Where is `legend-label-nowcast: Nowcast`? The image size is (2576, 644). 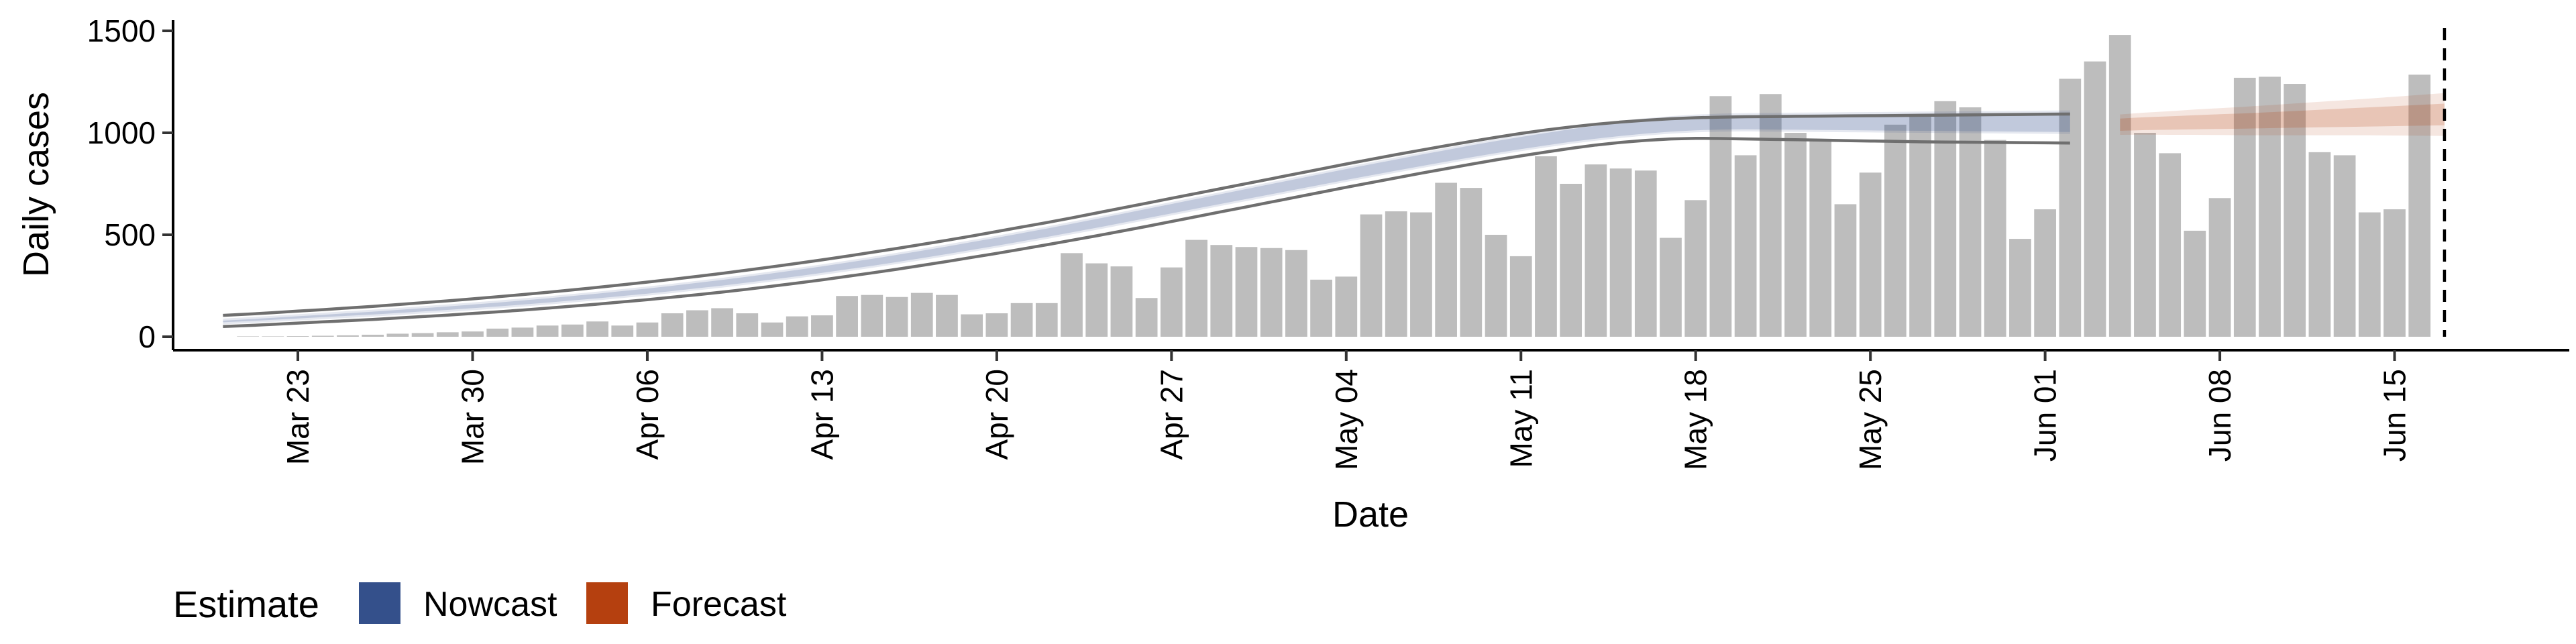 legend-label-nowcast: Nowcast is located at coordinates (490, 604).